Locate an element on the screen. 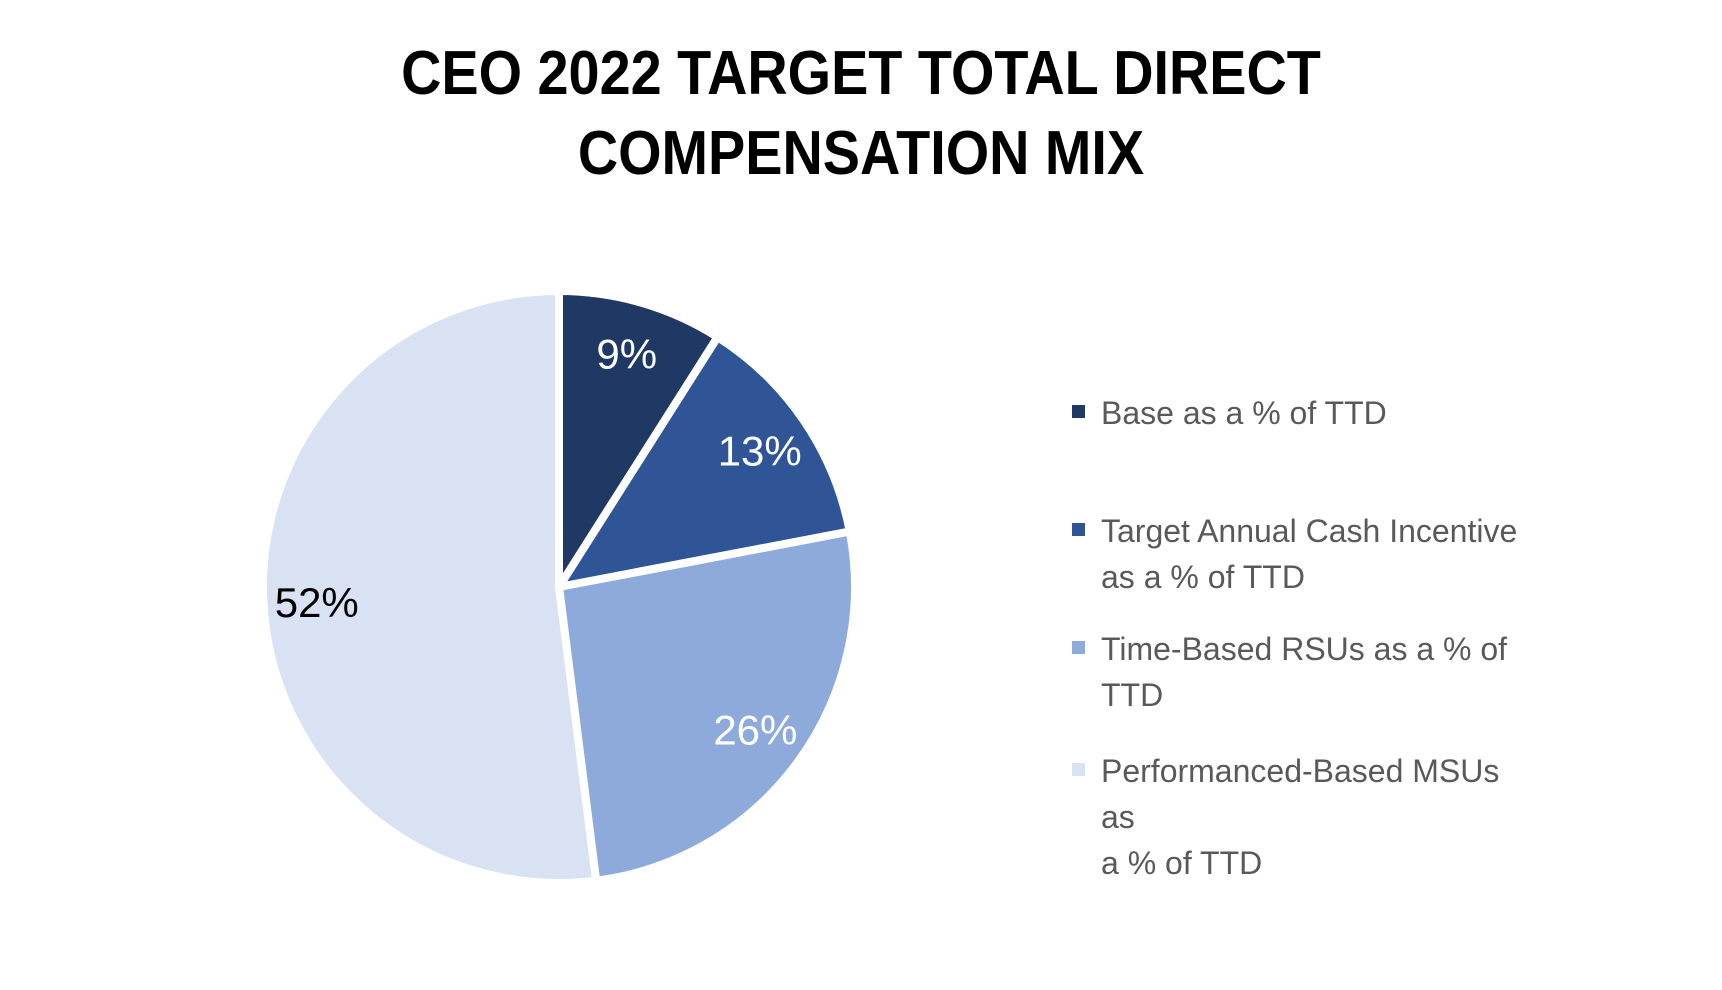 Image resolution: width=1722 pixels, height=990 pixels. legend-label: Performanced-Based MSUs as a % of TTD is located at coordinates (1300, 817).